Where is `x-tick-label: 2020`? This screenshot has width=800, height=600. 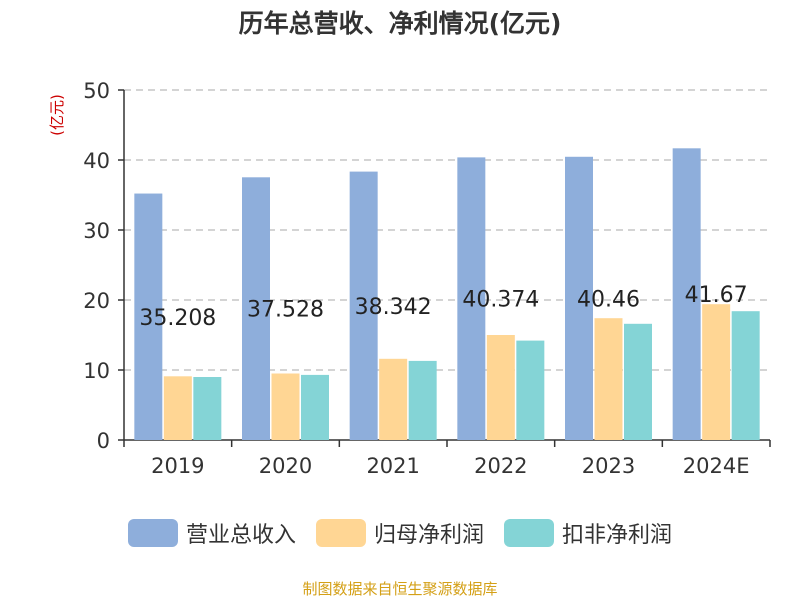
x-tick-label: 2020 is located at coordinates (285, 466).